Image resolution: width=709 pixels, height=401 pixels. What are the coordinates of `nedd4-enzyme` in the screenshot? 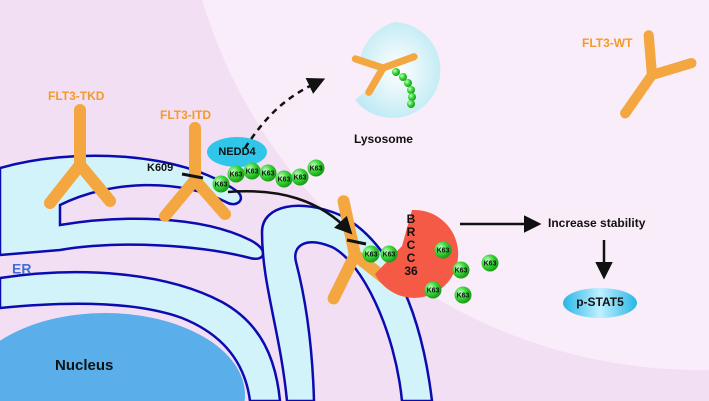 It's located at (237, 152).